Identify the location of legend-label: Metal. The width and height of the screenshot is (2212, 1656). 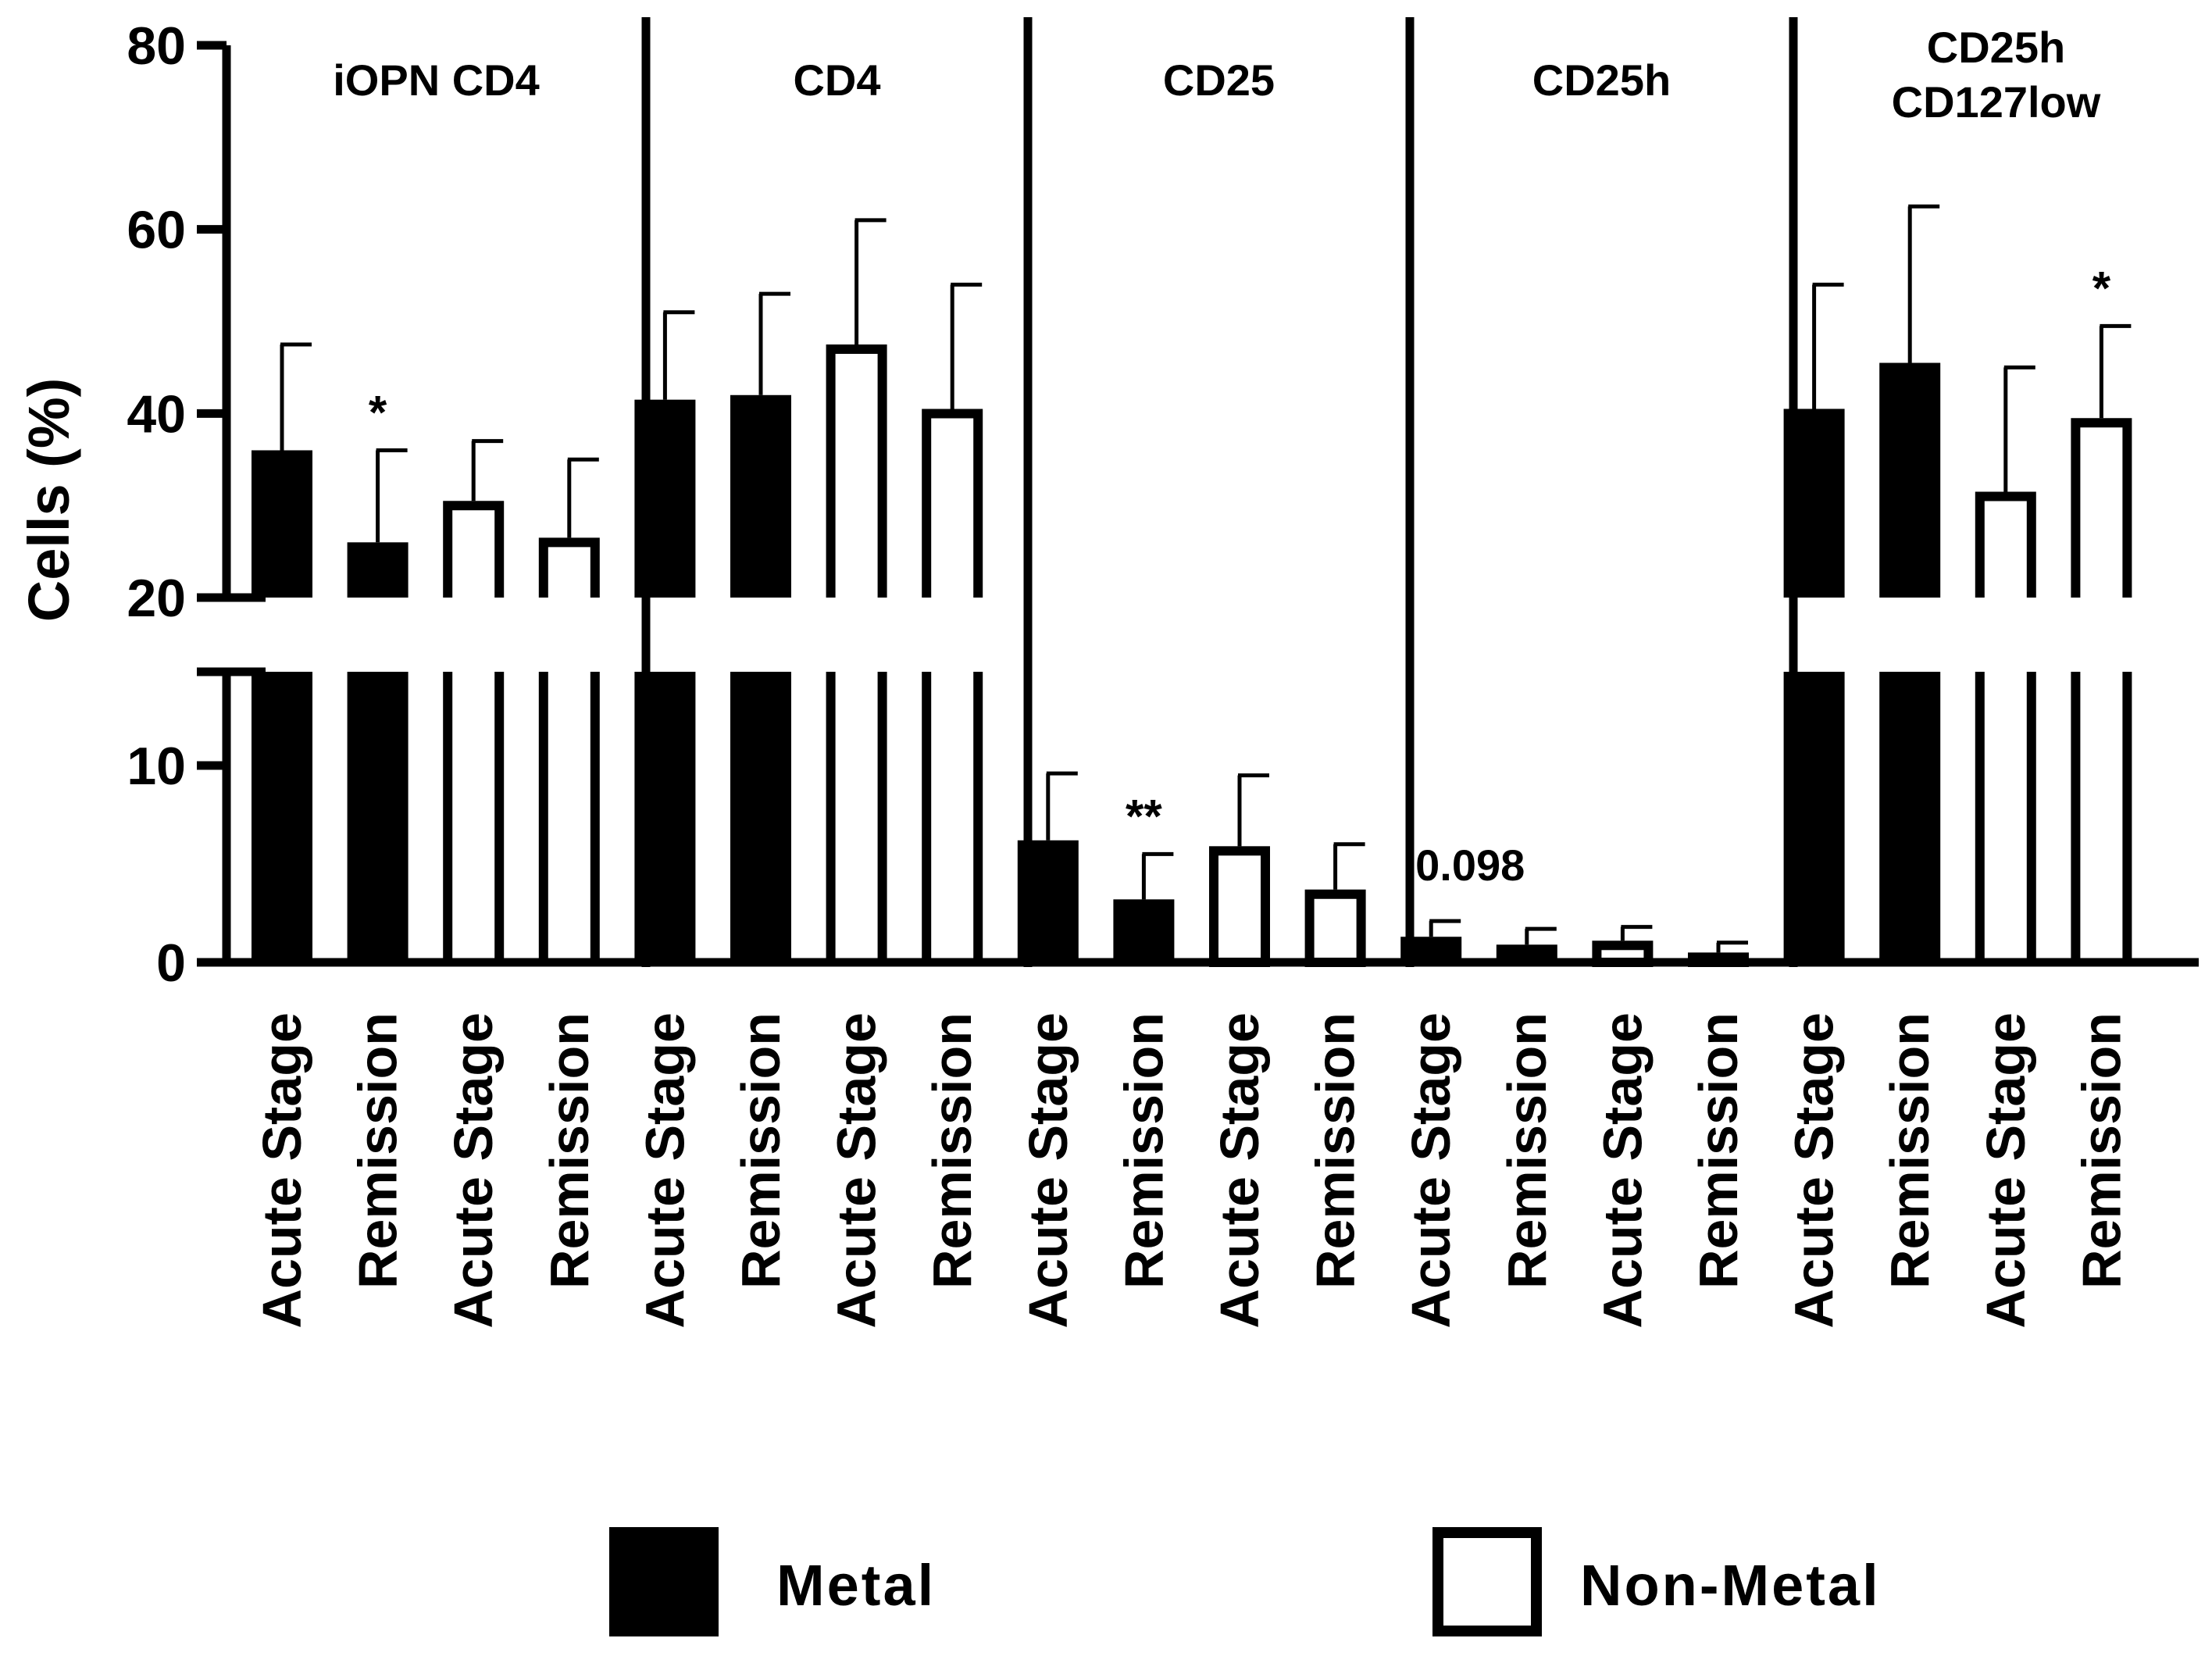
(856, 1585).